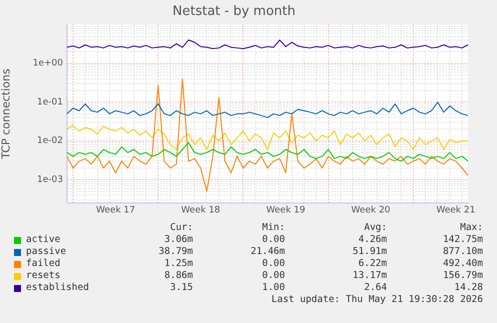 Image resolution: width=497 pixels, height=323 pixels. Describe the element at coordinates (267, 252) in the screenshot. I see `text: 21.46m` at that location.